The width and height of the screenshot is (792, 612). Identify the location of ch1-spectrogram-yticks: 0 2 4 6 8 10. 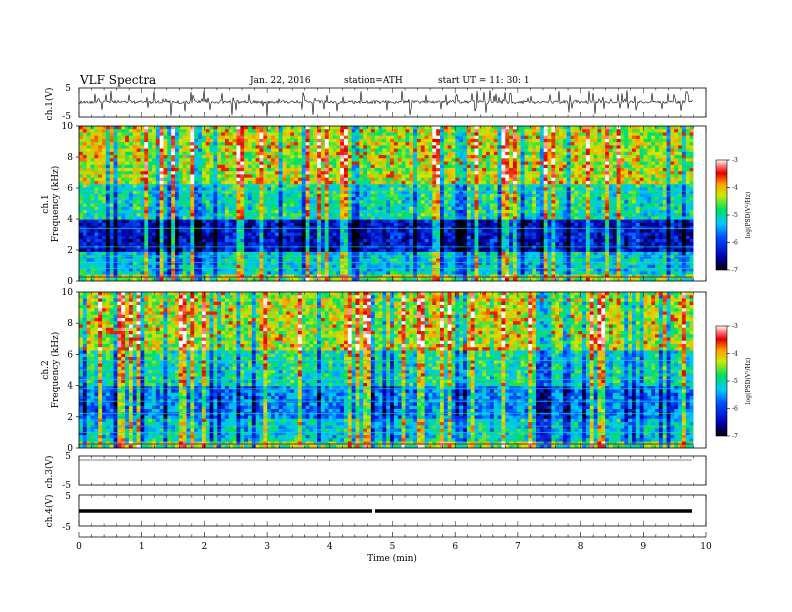
(70, 204).